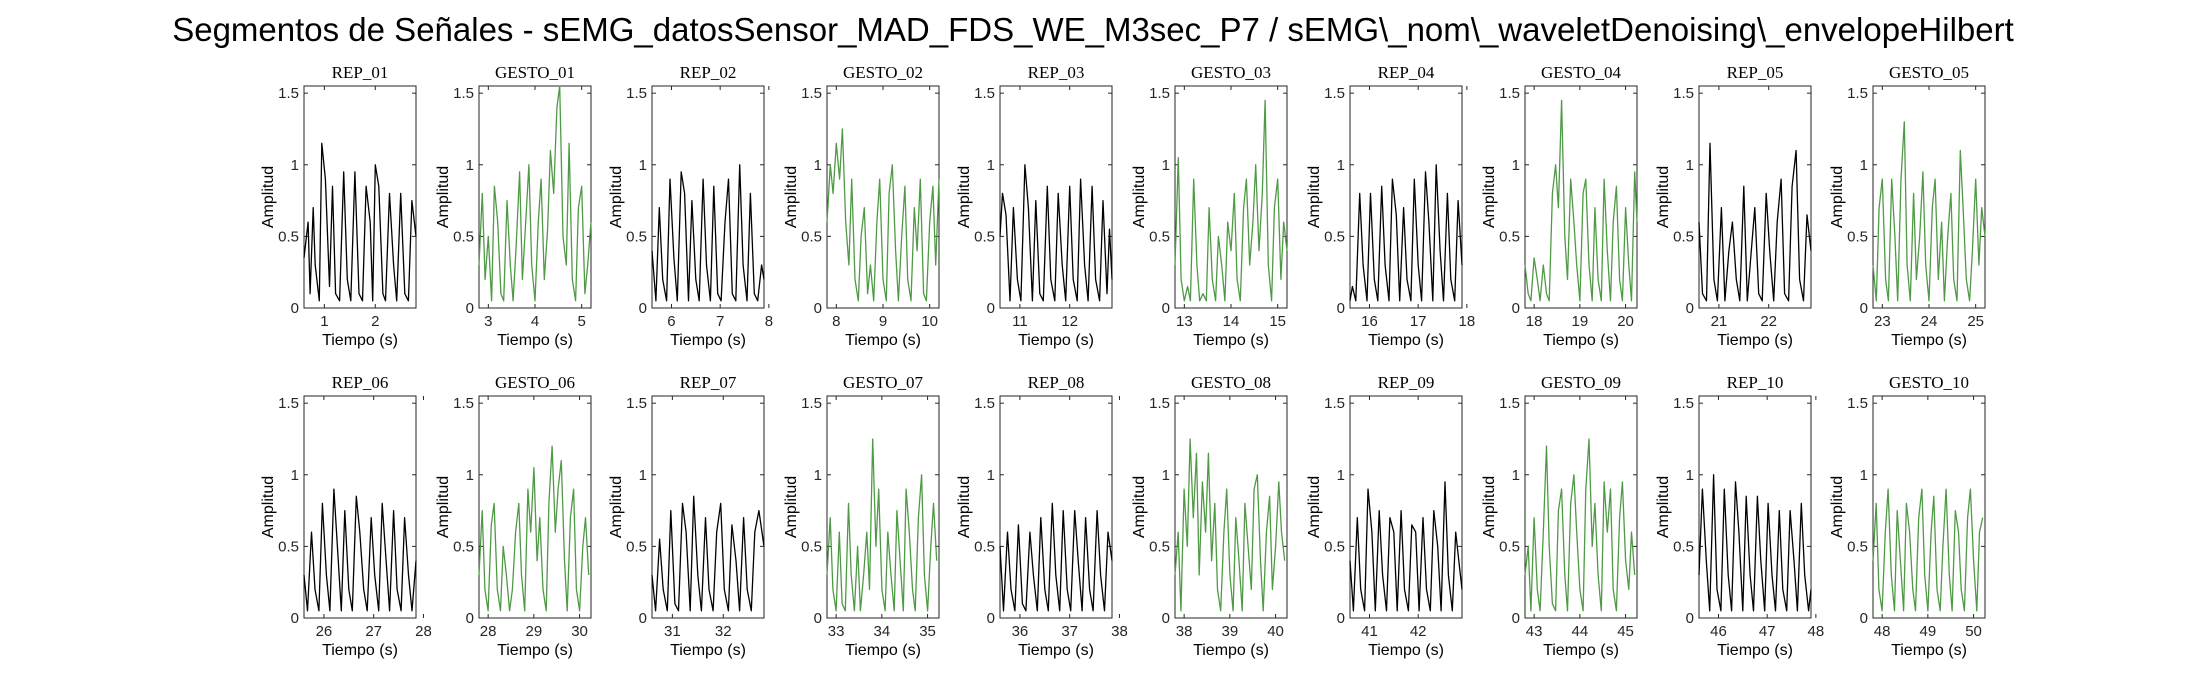 The image size is (2187, 688). Describe the element at coordinates (1467, 321) in the screenshot. I see `x-tick-label: 18` at that location.